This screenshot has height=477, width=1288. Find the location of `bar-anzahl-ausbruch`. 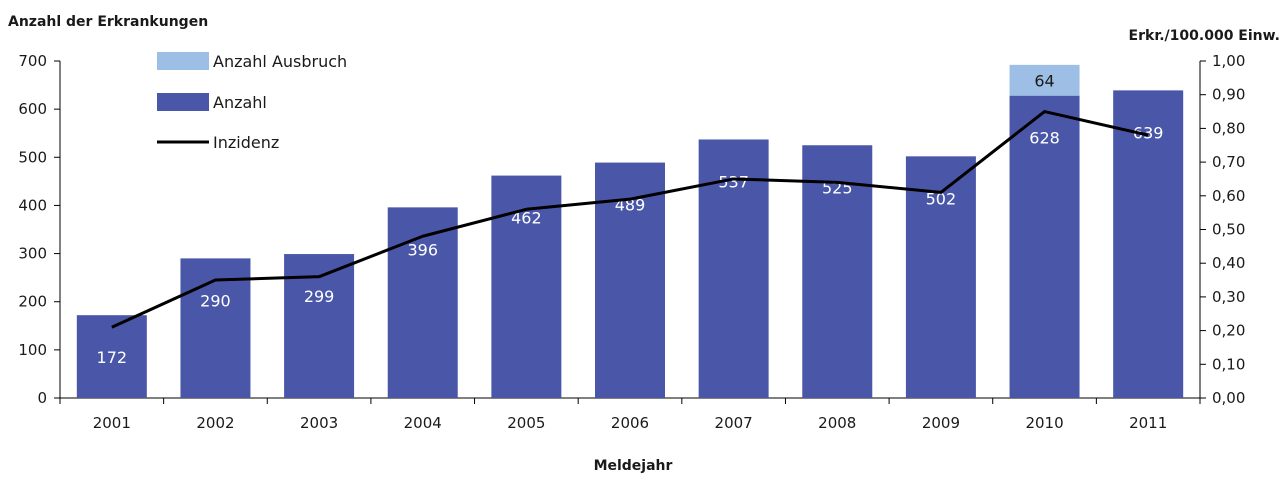

bar-anzahl-ausbruch is located at coordinates (1044, 80).